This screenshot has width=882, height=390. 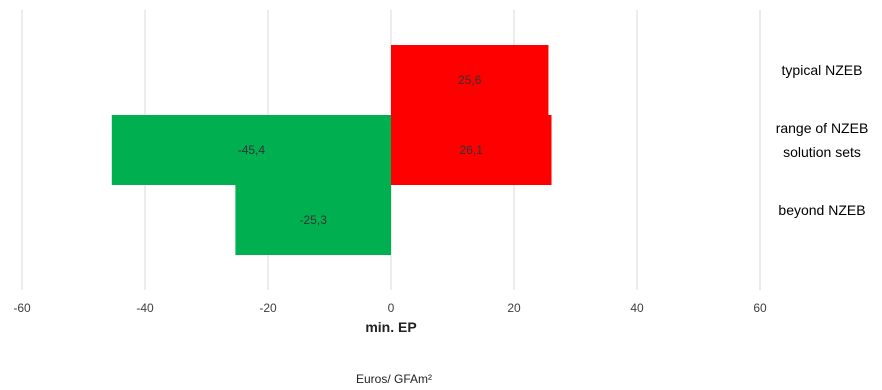 What do you see at coordinates (822, 140) in the screenshot?
I see `category-label: range of NZEB solution sets` at bounding box center [822, 140].